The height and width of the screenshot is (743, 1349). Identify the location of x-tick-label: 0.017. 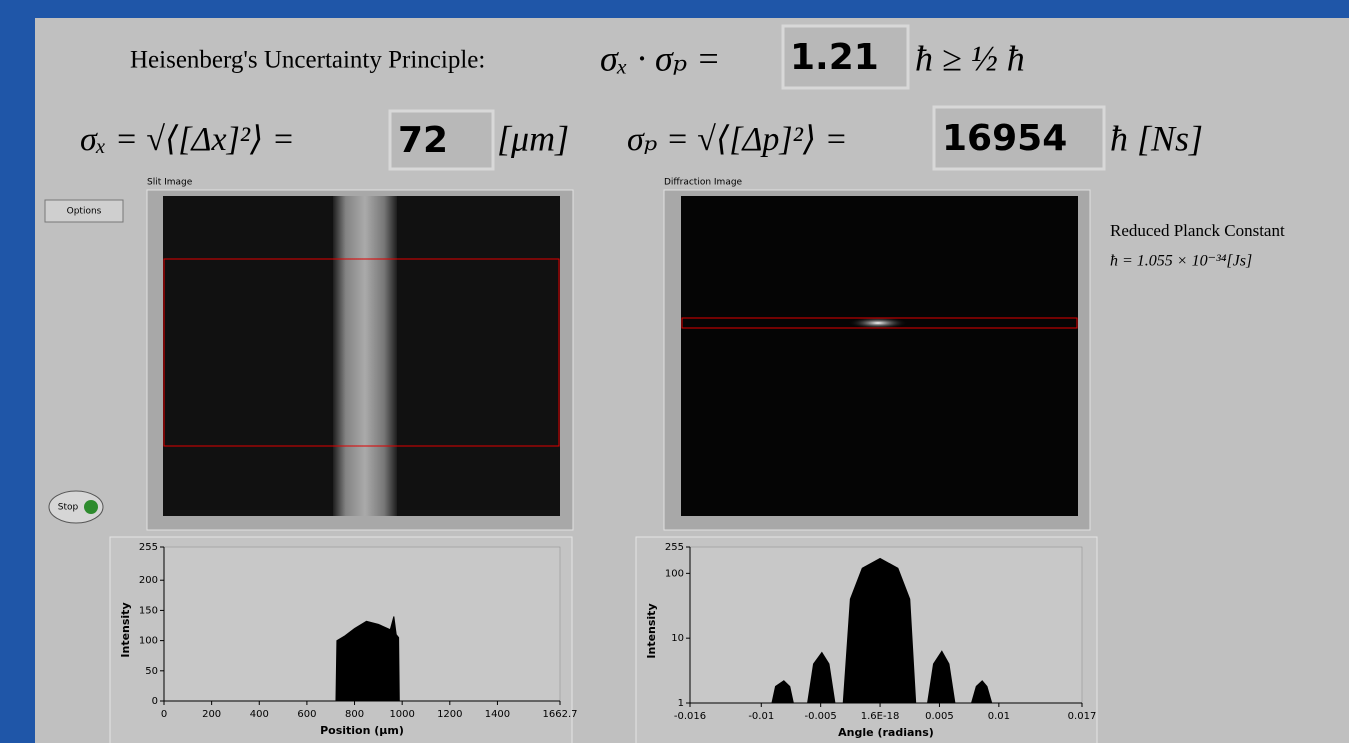
(1082, 716).